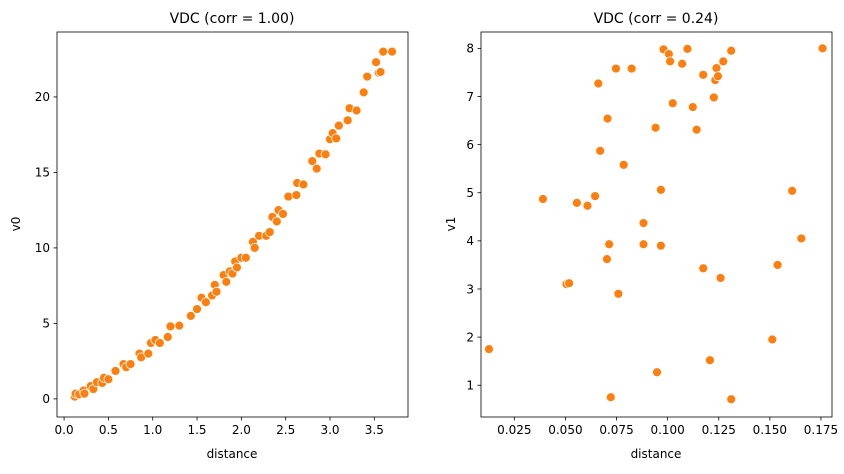  What do you see at coordinates (108, 430) in the screenshot?
I see `left-x-tick-label-1: 0.5` at bounding box center [108, 430].